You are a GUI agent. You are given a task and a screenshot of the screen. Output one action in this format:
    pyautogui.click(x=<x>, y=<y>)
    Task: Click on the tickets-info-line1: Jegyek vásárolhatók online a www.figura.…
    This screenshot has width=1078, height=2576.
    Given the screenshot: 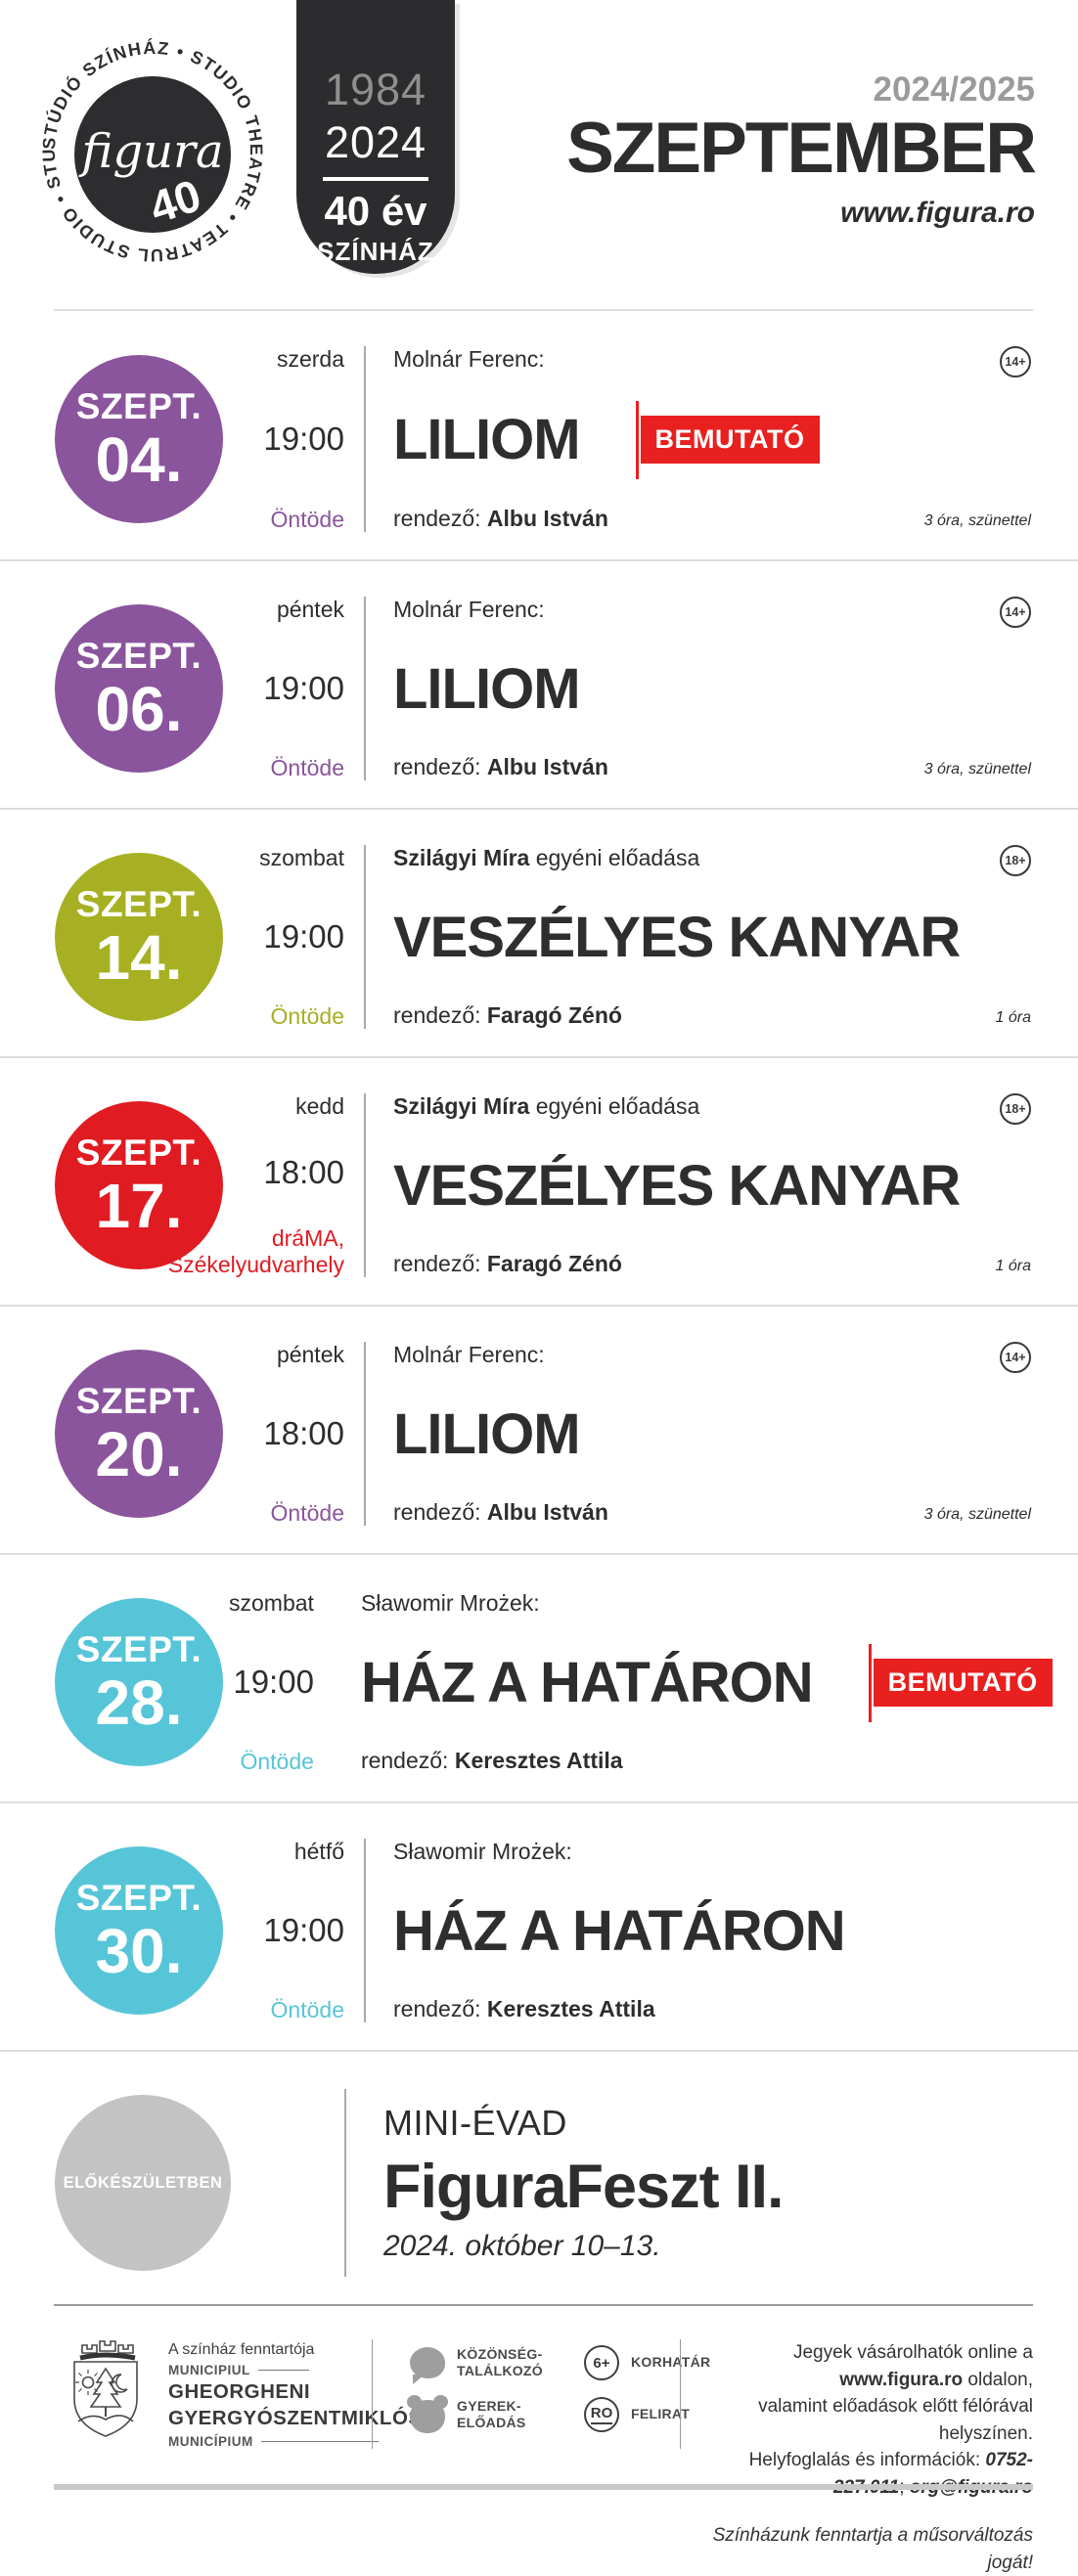 What is the action you would take?
    pyautogui.click(x=912, y=2366)
    